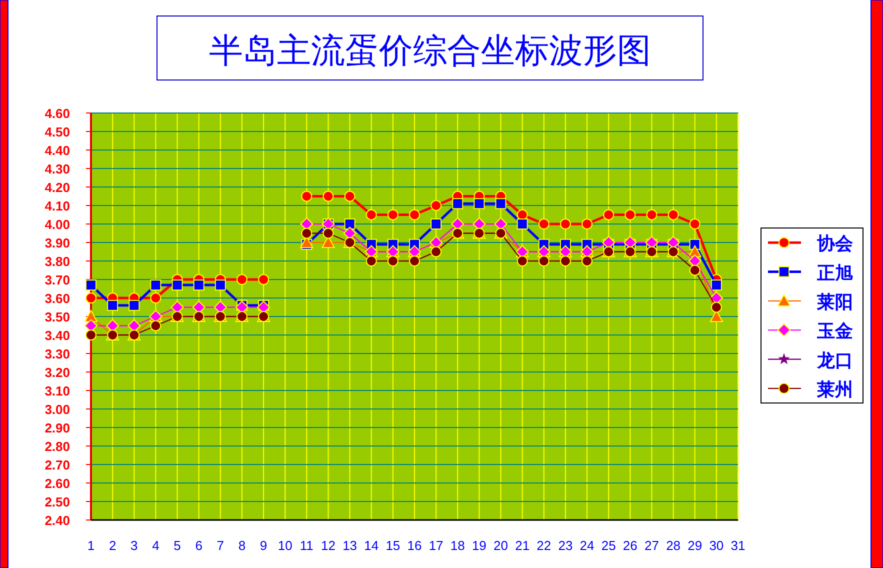 This screenshot has width=883, height=568. Describe the element at coordinates (57, 317) in the screenshot. I see `y-tick-label: 3.50` at that location.